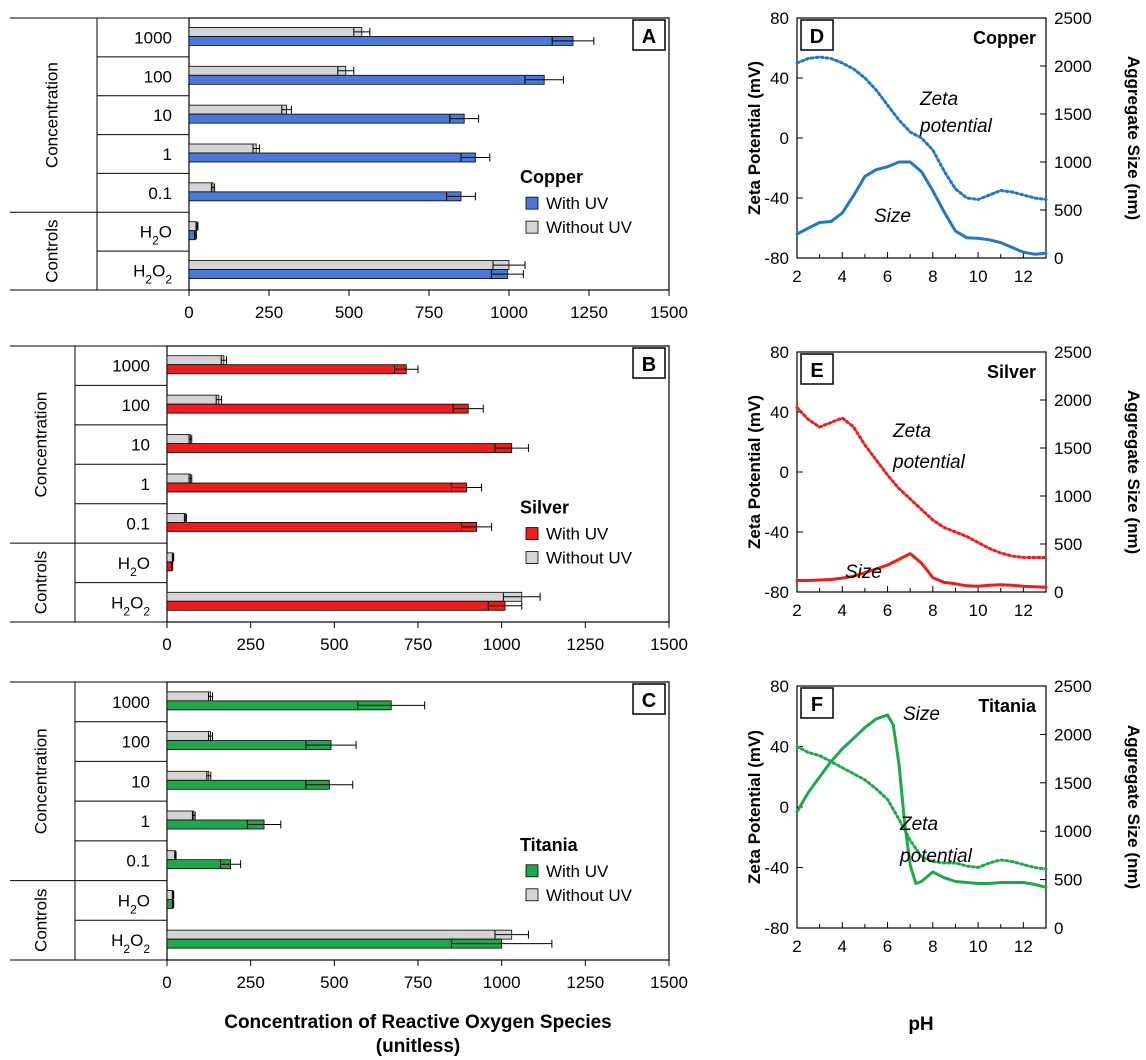 This screenshot has height=1060, width=1146. I want to click on legend-title: Copper, so click(551, 177).